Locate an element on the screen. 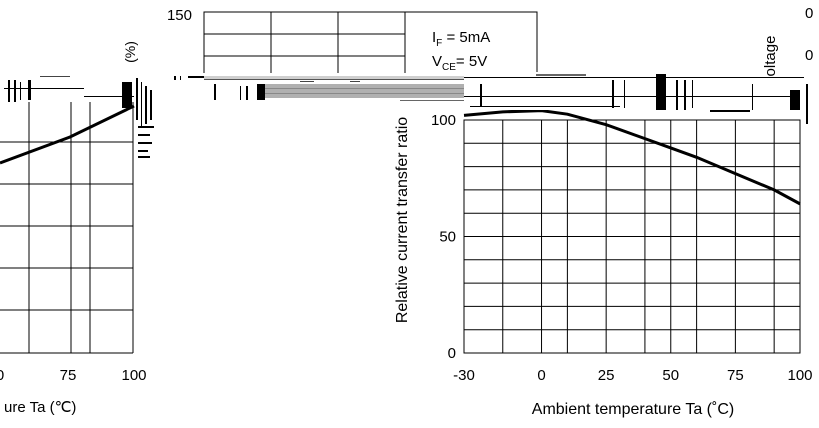 The width and height of the screenshot is (819, 428). main-chart-x-tick-label: -30 is located at coordinates (464, 375).